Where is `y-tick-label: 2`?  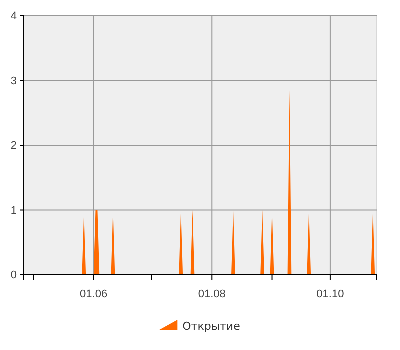
y-tick-label: 2 is located at coordinates (13, 146).